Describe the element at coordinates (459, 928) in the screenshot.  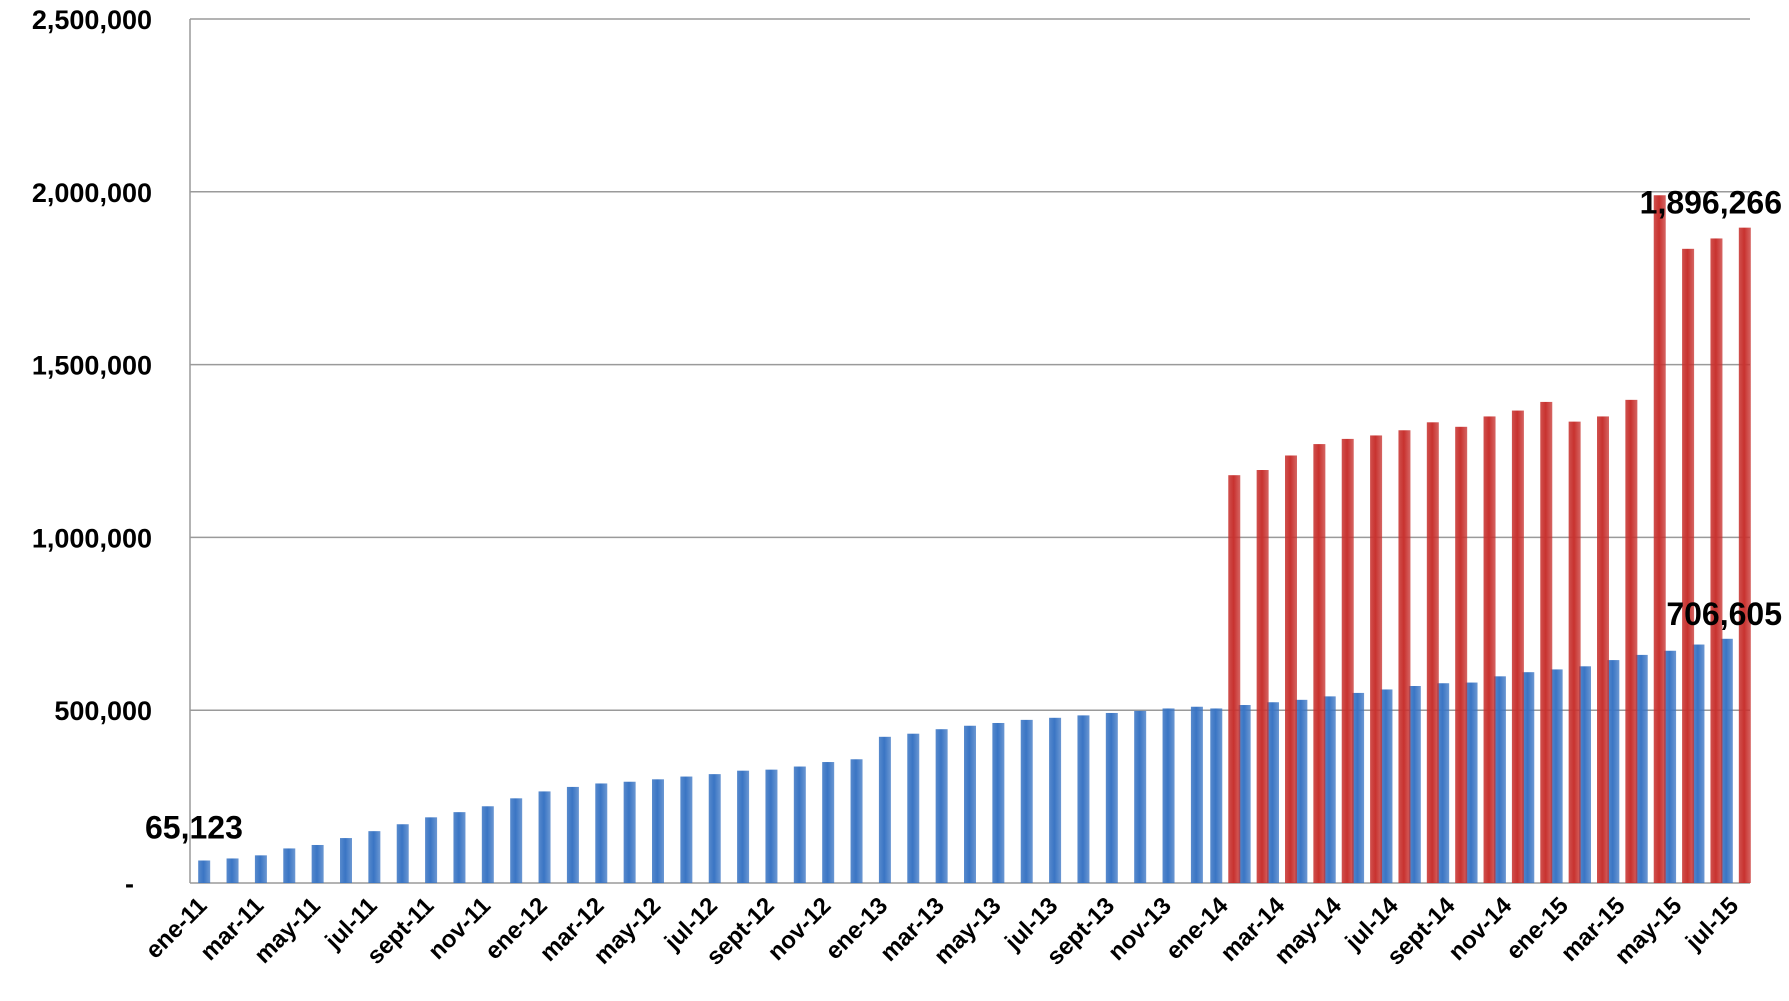
I see `x-tick-label: nov-11` at that location.